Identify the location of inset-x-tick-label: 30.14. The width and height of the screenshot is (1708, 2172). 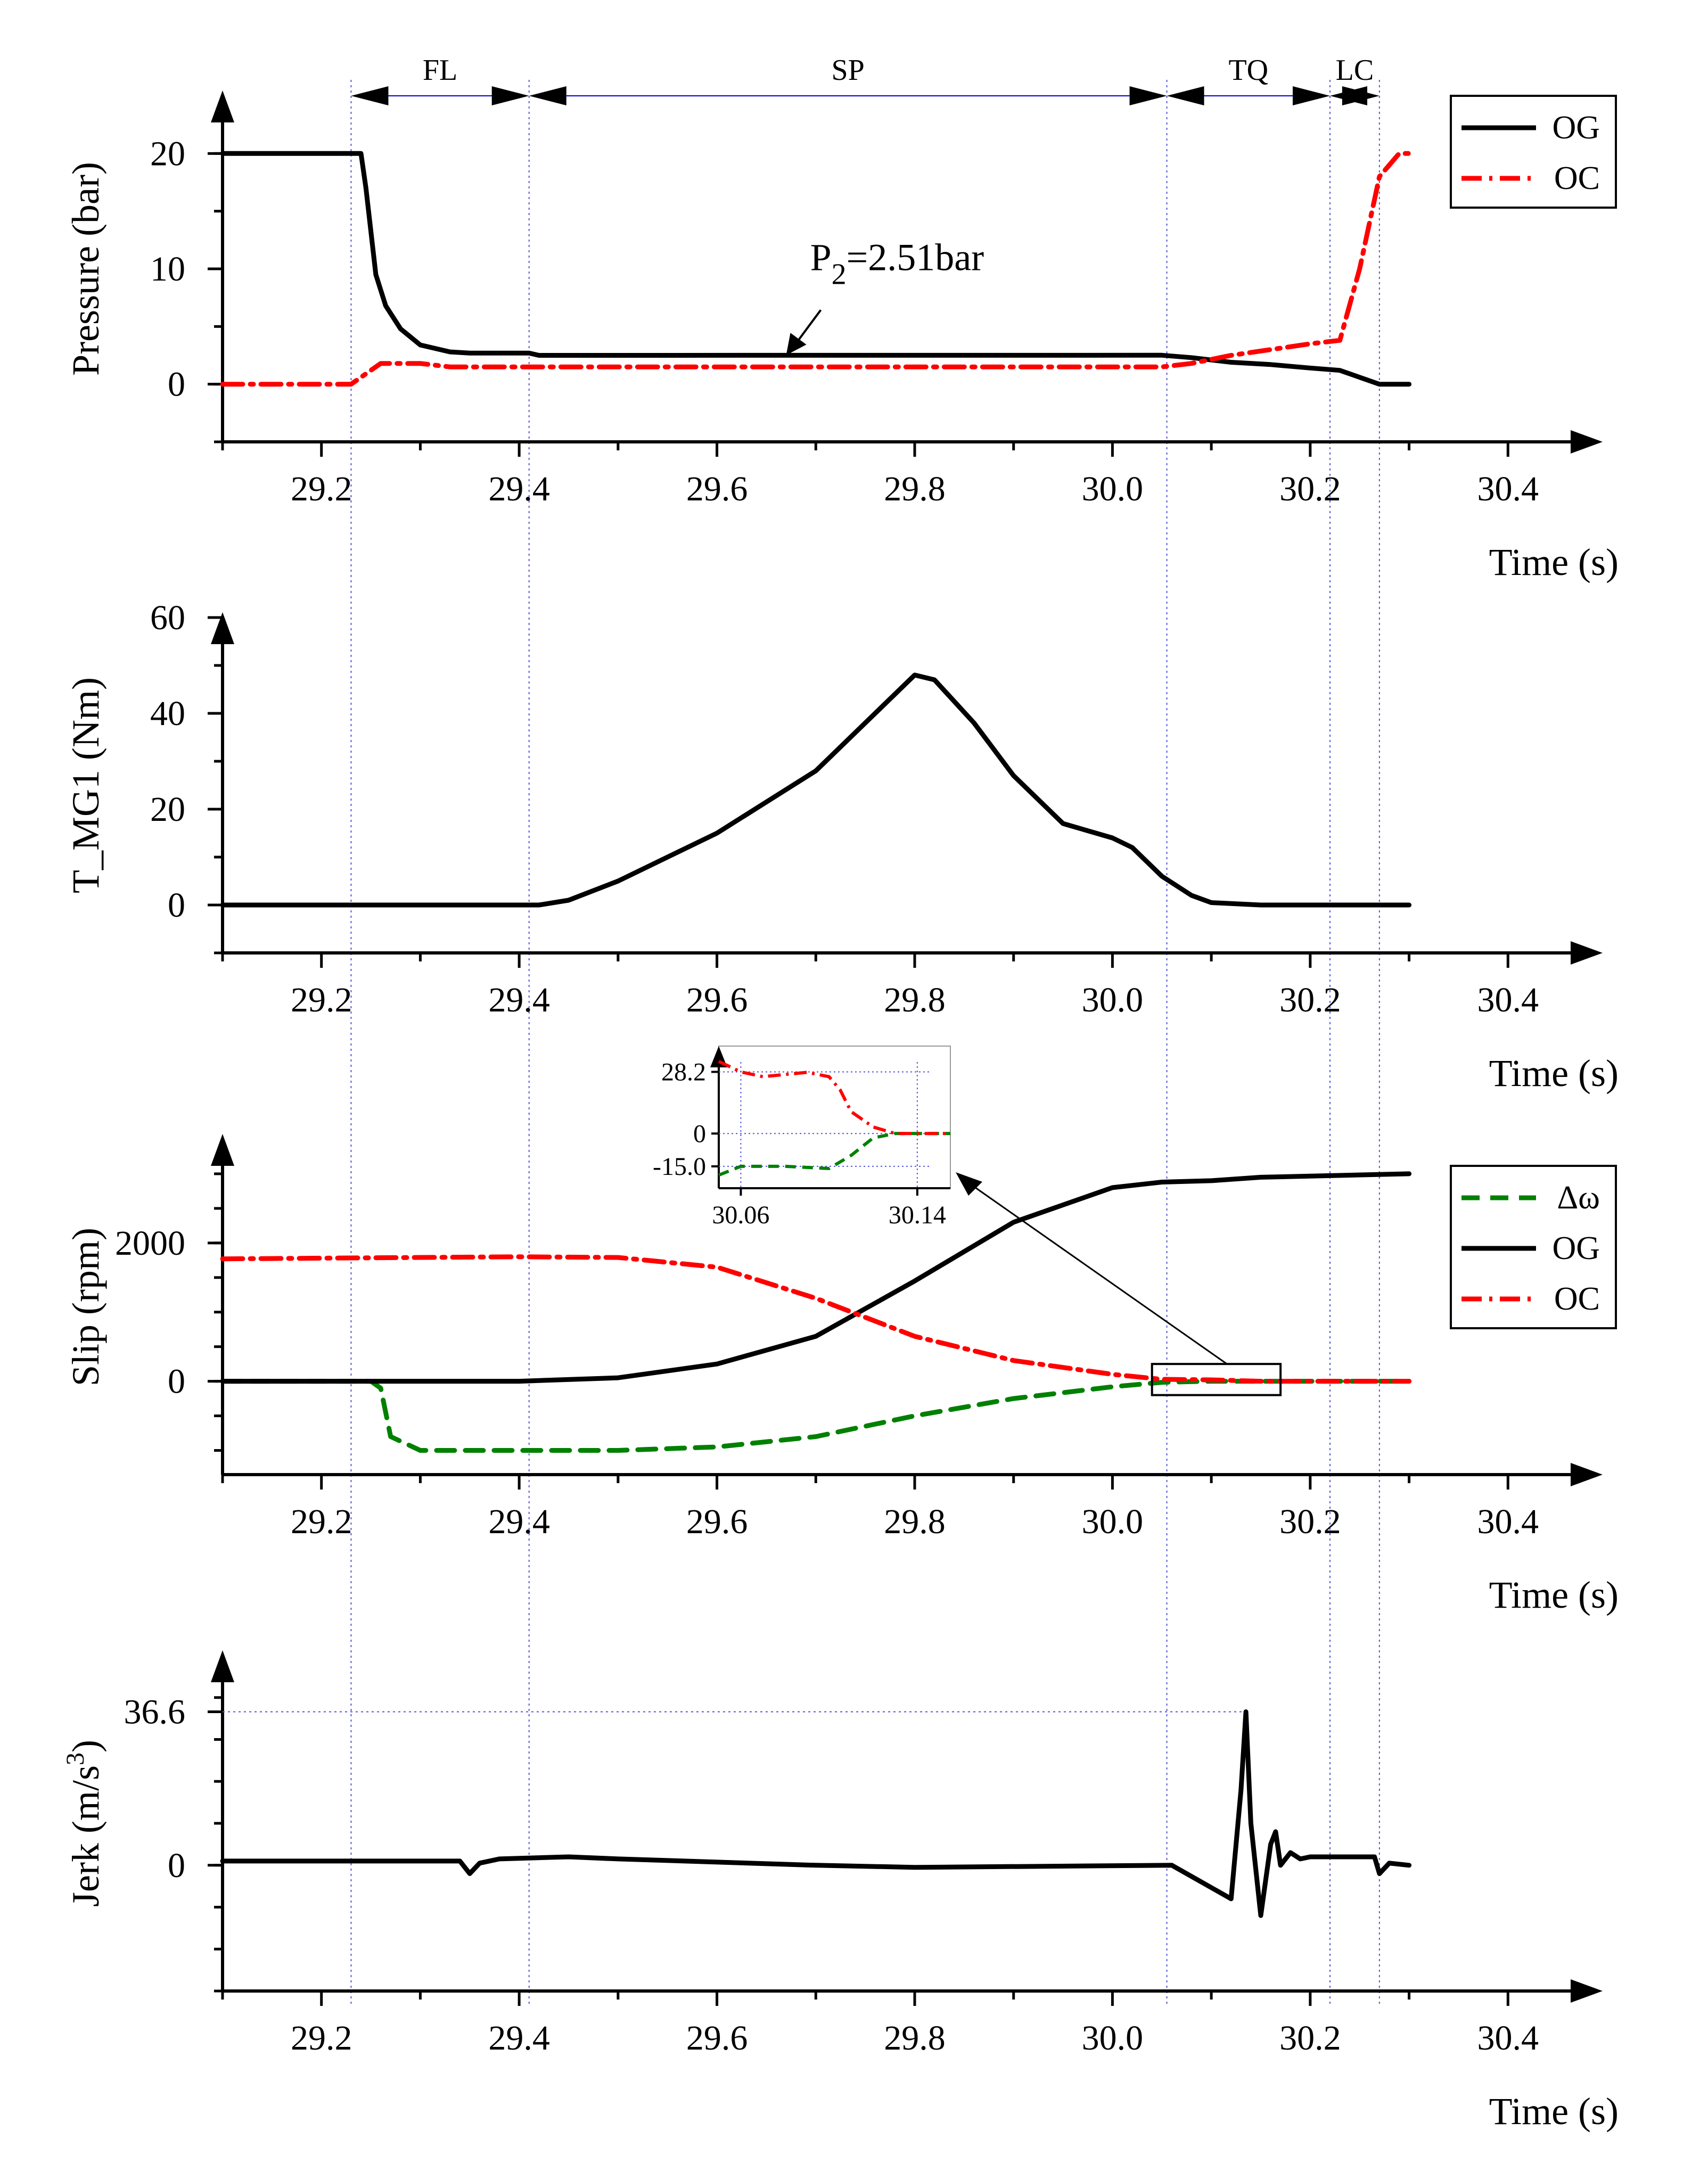
(918, 1215).